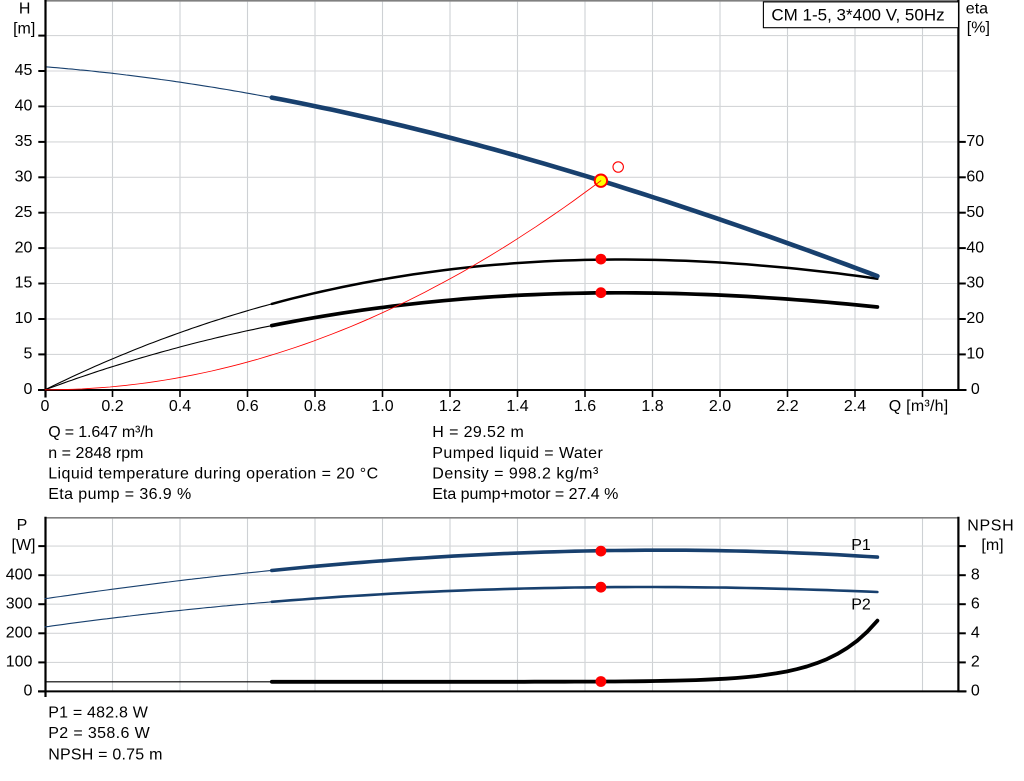 This screenshot has height=781, width=1024. I want to click on svg-text: Eta pump = 36.9 %, so click(119, 494).